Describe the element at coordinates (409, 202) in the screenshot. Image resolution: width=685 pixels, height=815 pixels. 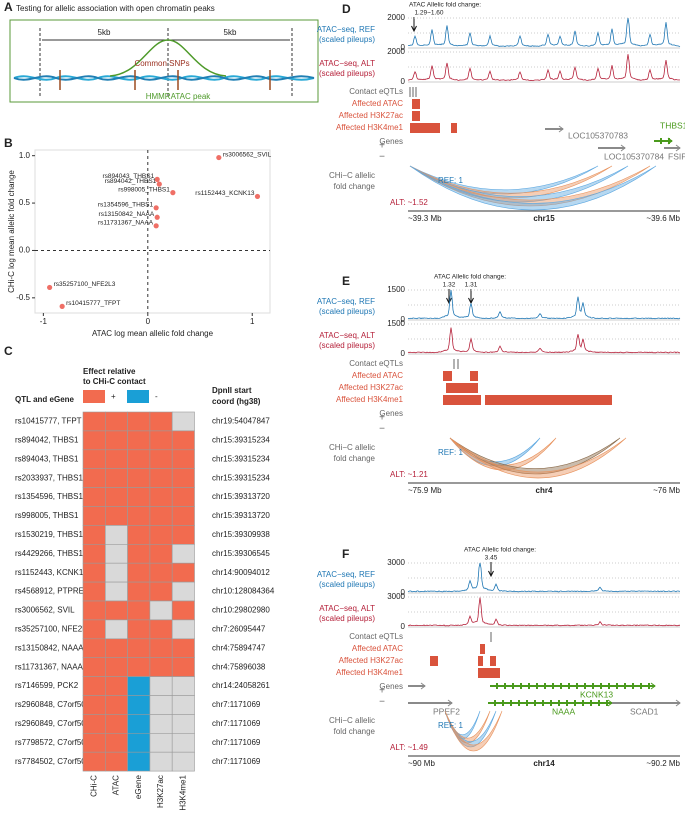
I see `alt-fold: ALT: ~1.52` at that location.